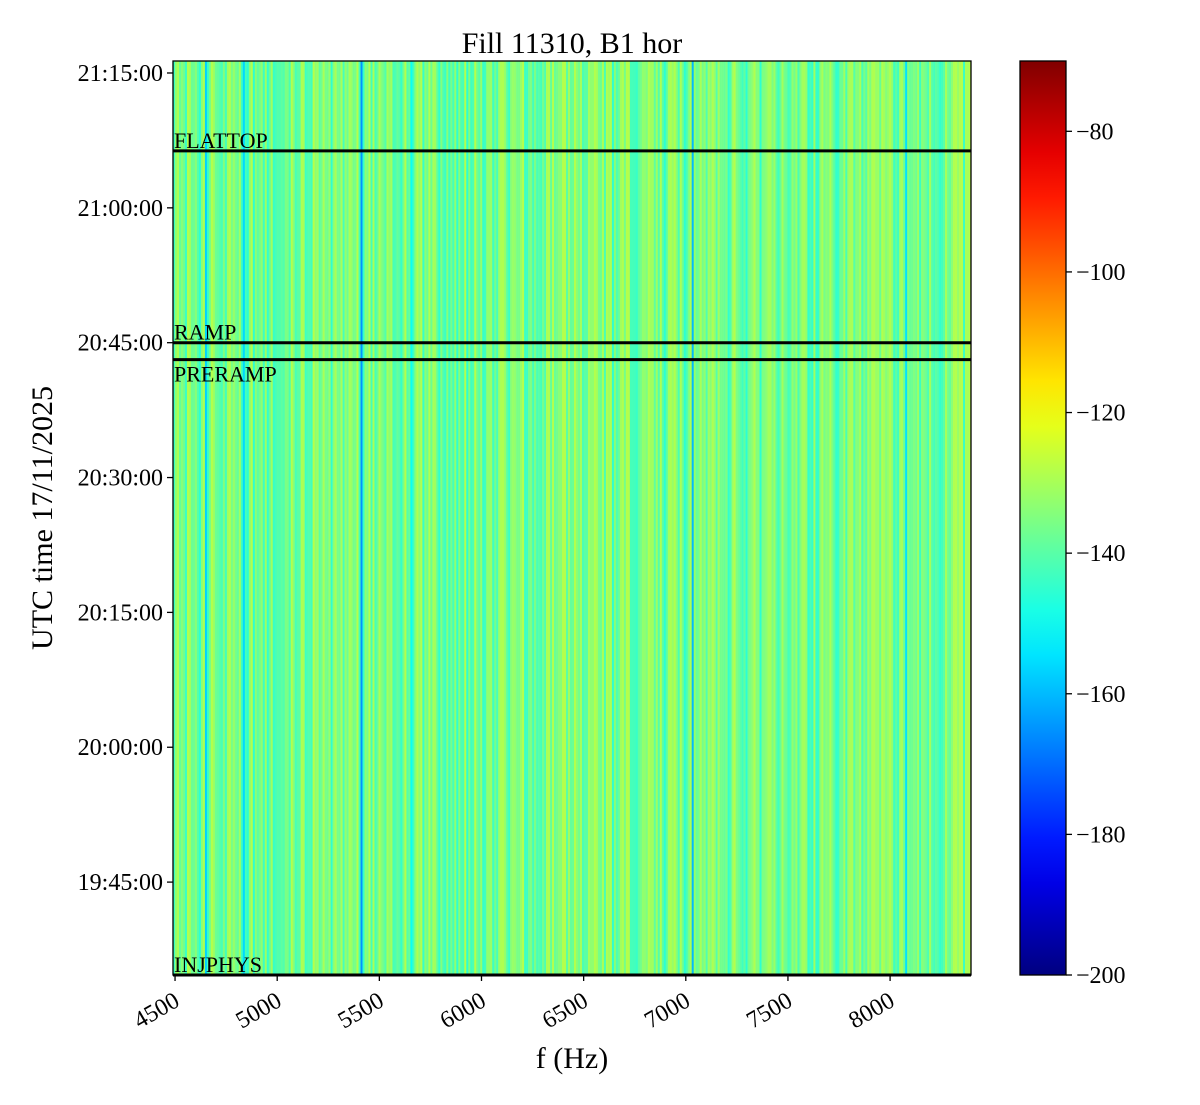  What do you see at coordinates (42, 518) in the screenshot?
I see `y-axis-label: UTC time 17/11/2025` at bounding box center [42, 518].